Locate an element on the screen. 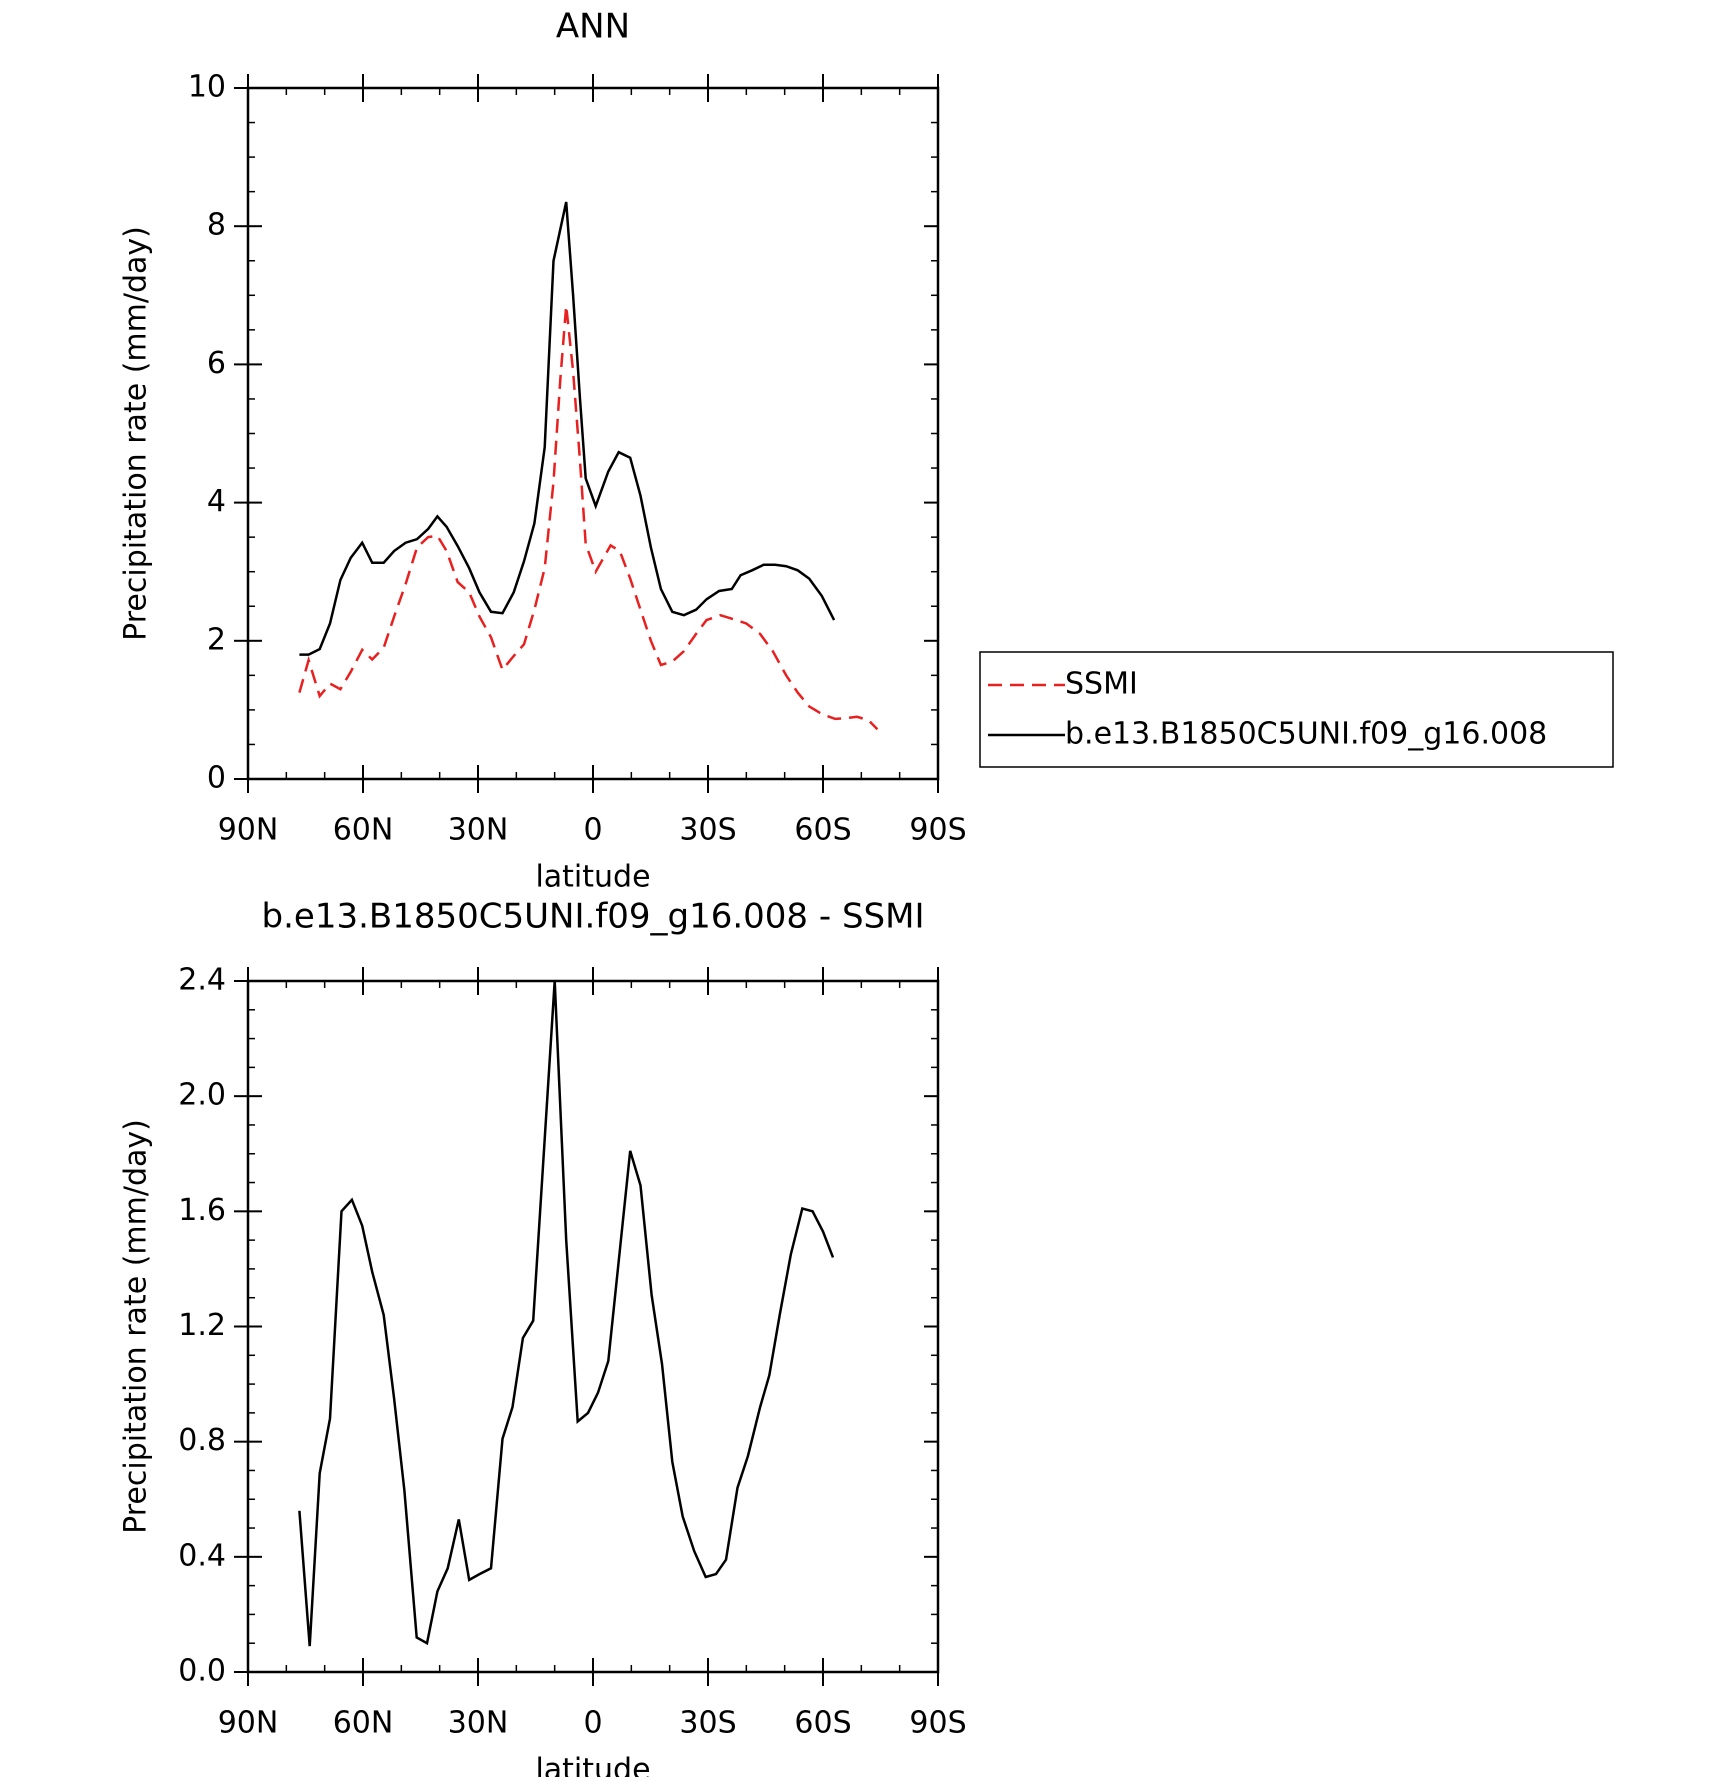 This screenshot has height=1781, width=1710. y-tick-label: 8 is located at coordinates (216, 225).